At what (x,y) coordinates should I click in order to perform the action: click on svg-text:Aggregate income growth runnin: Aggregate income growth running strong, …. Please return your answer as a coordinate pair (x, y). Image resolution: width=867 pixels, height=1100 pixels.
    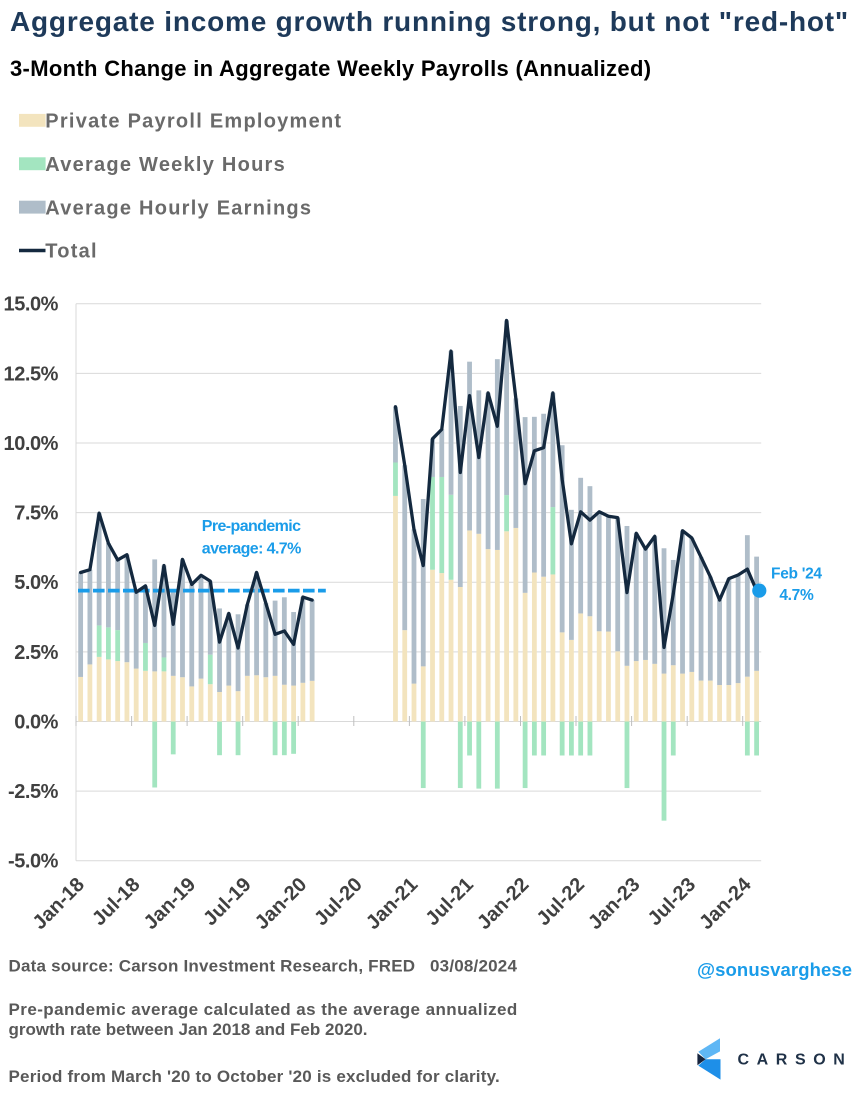
    Looking at the image, I should click on (429, 21).